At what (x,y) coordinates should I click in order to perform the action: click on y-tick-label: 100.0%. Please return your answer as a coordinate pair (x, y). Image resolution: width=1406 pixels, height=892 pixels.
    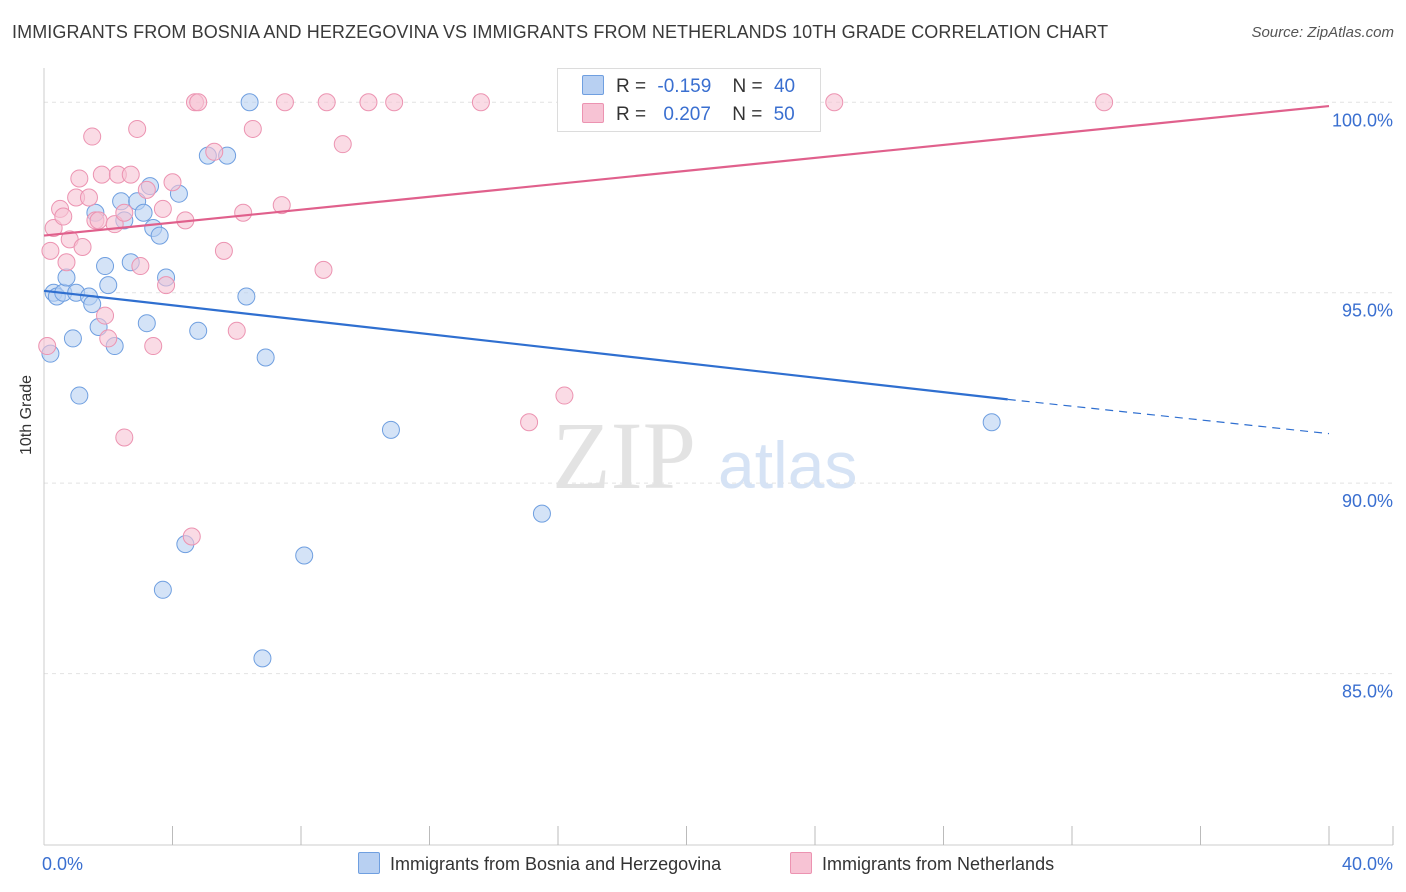
    Looking at the image, I should click on (1362, 120).